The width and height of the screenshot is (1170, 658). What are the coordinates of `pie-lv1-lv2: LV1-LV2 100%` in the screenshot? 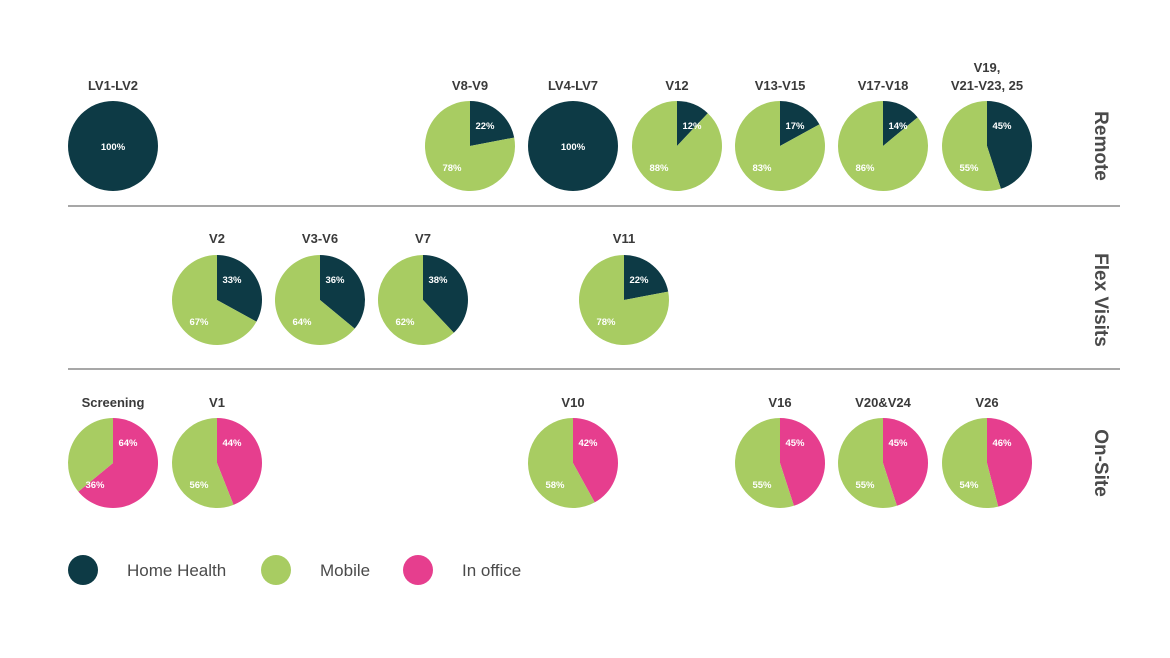 It's located at (113, 134).